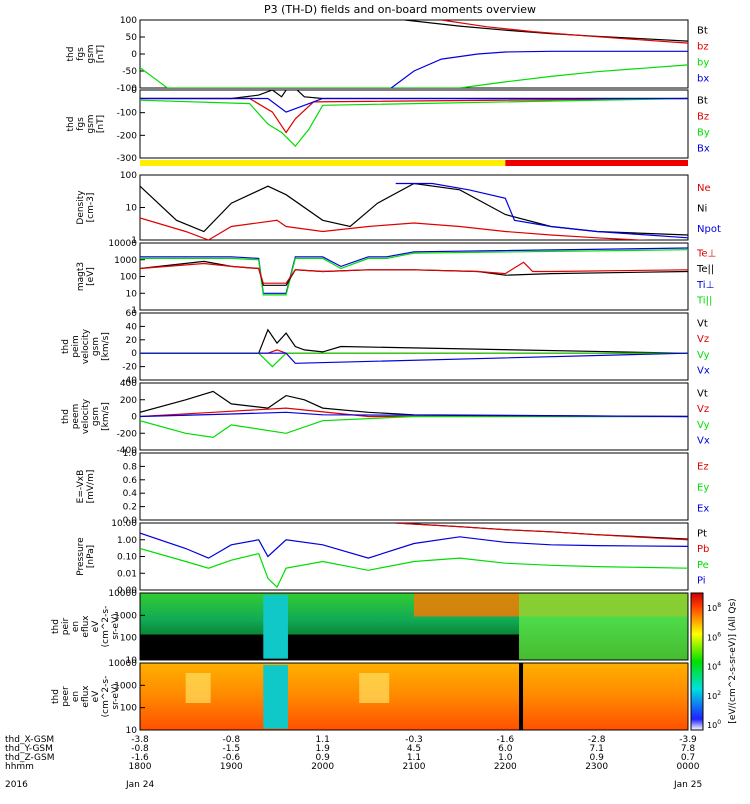  Describe the element at coordinates (702, 209) in the screenshot. I see `legend-entry: Ni` at that location.